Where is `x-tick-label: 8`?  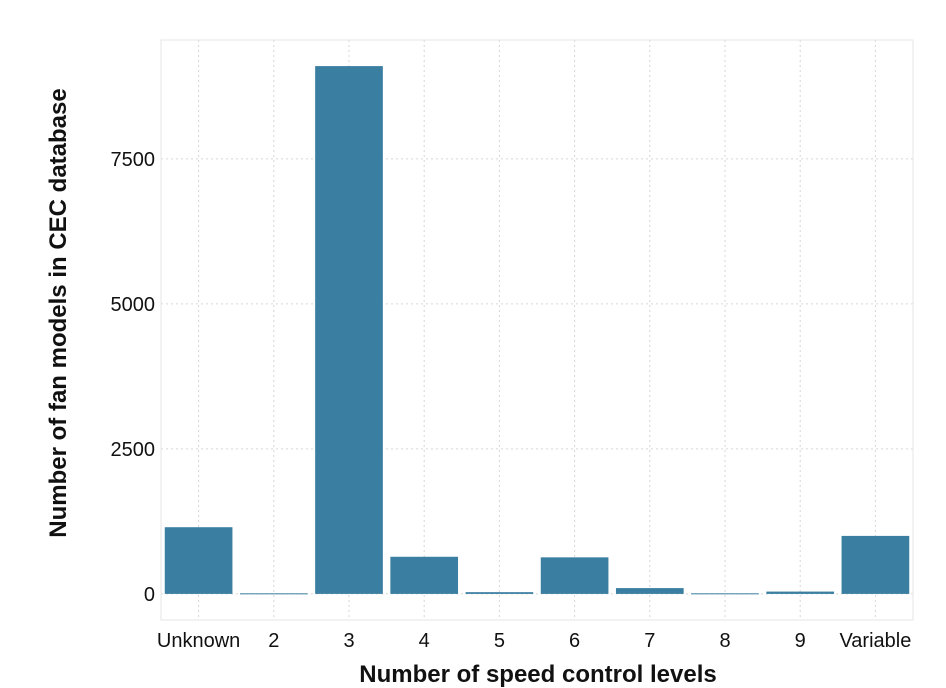 x-tick-label: 8 is located at coordinates (724, 641).